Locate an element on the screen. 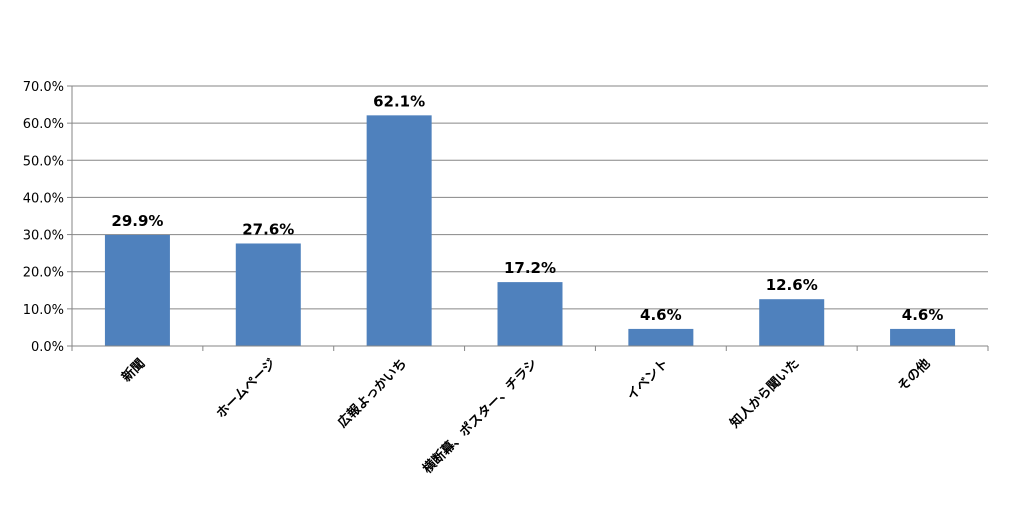  y-tick-label: 40.0% is located at coordinates (43, 198).